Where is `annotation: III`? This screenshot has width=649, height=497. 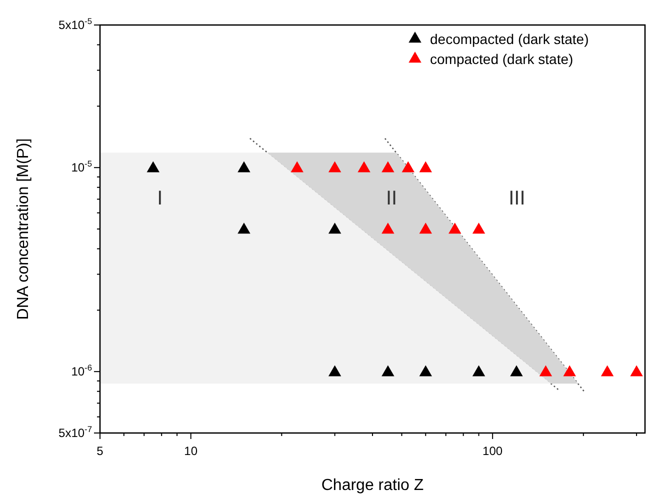
annotation: III is located at coordinates (517, 199).